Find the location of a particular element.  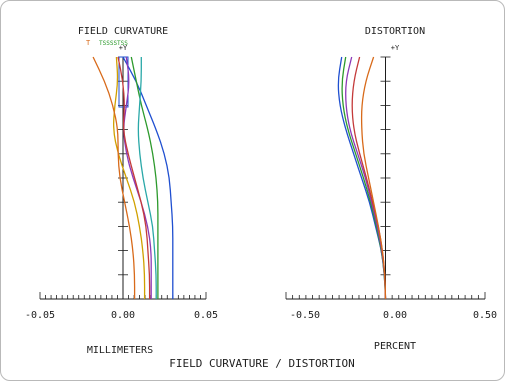

field-curvature-series-6-line is located at coordinates (129, 177).